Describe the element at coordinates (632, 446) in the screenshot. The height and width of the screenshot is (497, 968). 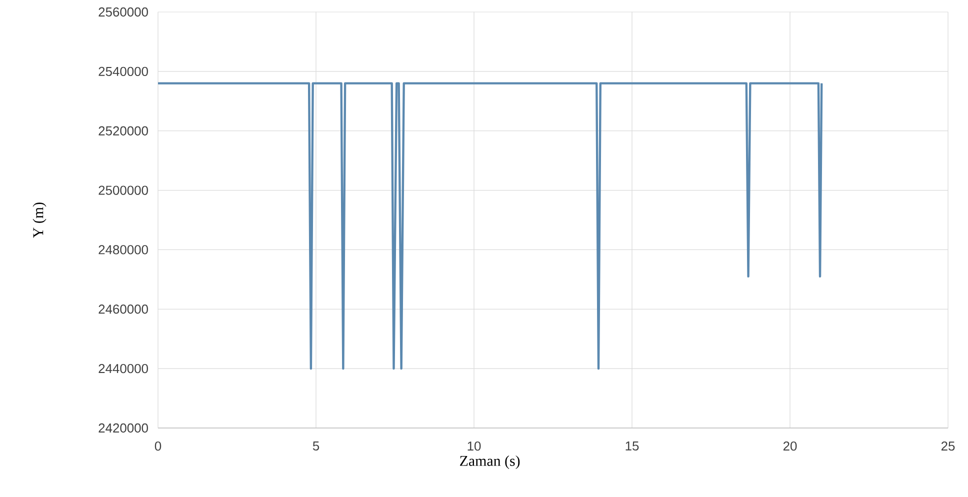
I see `x-tick-label: 15` at that location.